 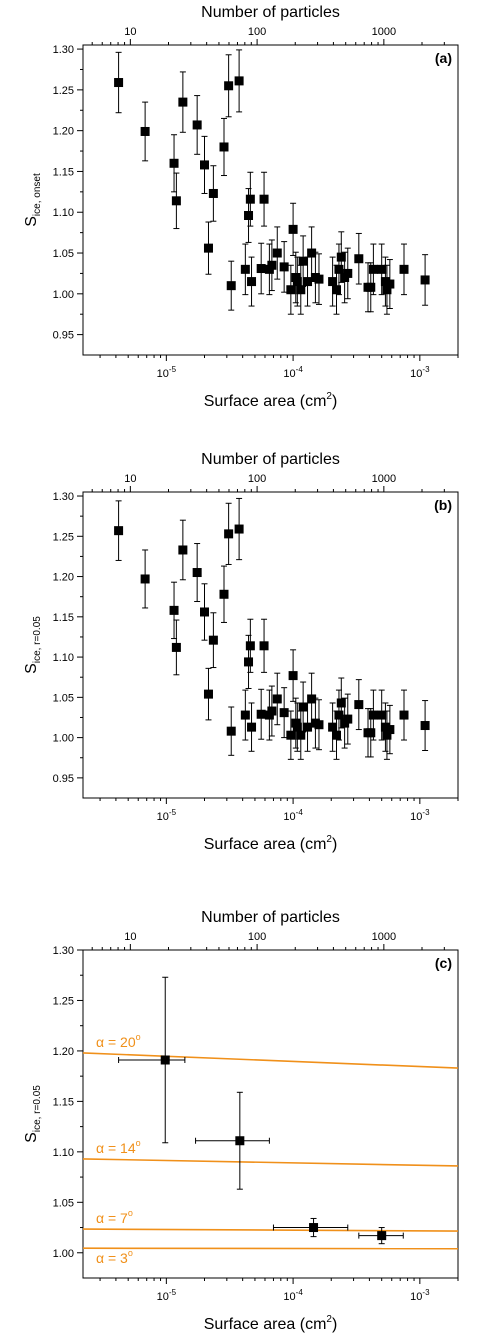 I want to click on x-axis-label-tail: ), so click(x=334, y=844).